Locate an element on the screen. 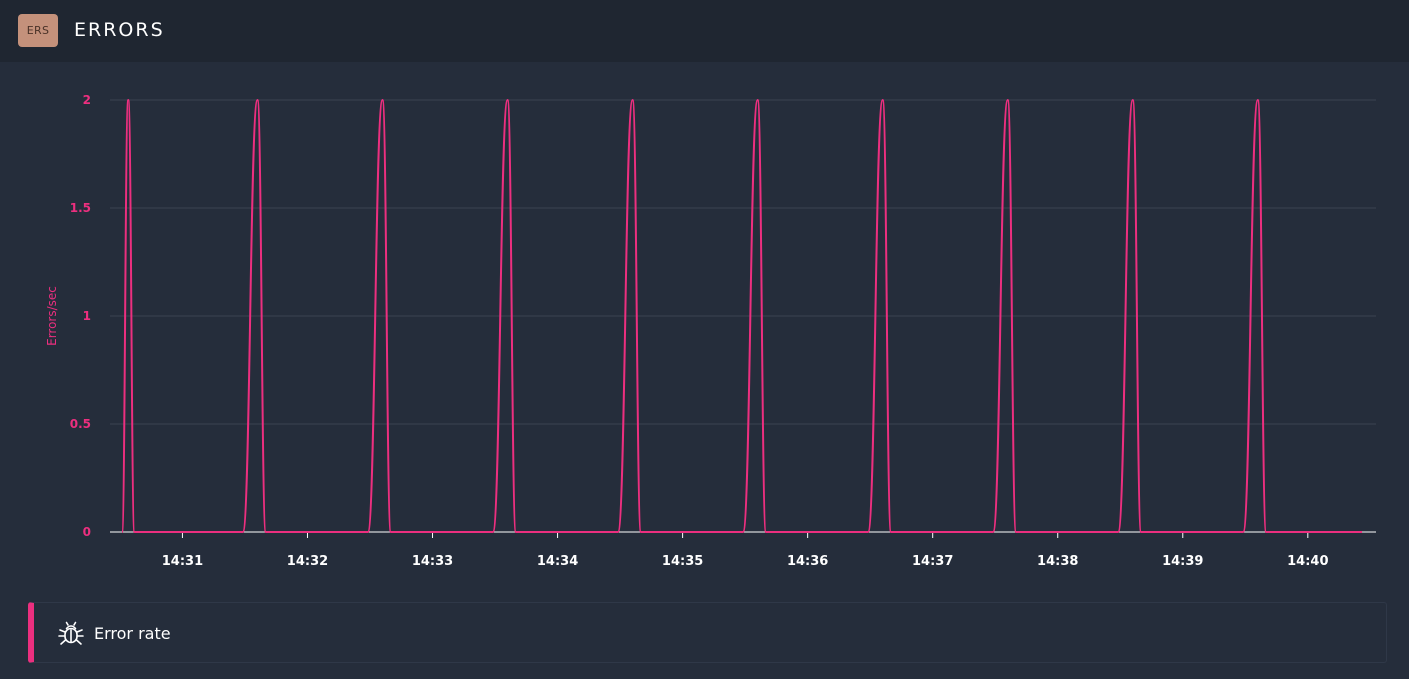  x-tick-label: 14:34 is located at coordinates (557, 561).